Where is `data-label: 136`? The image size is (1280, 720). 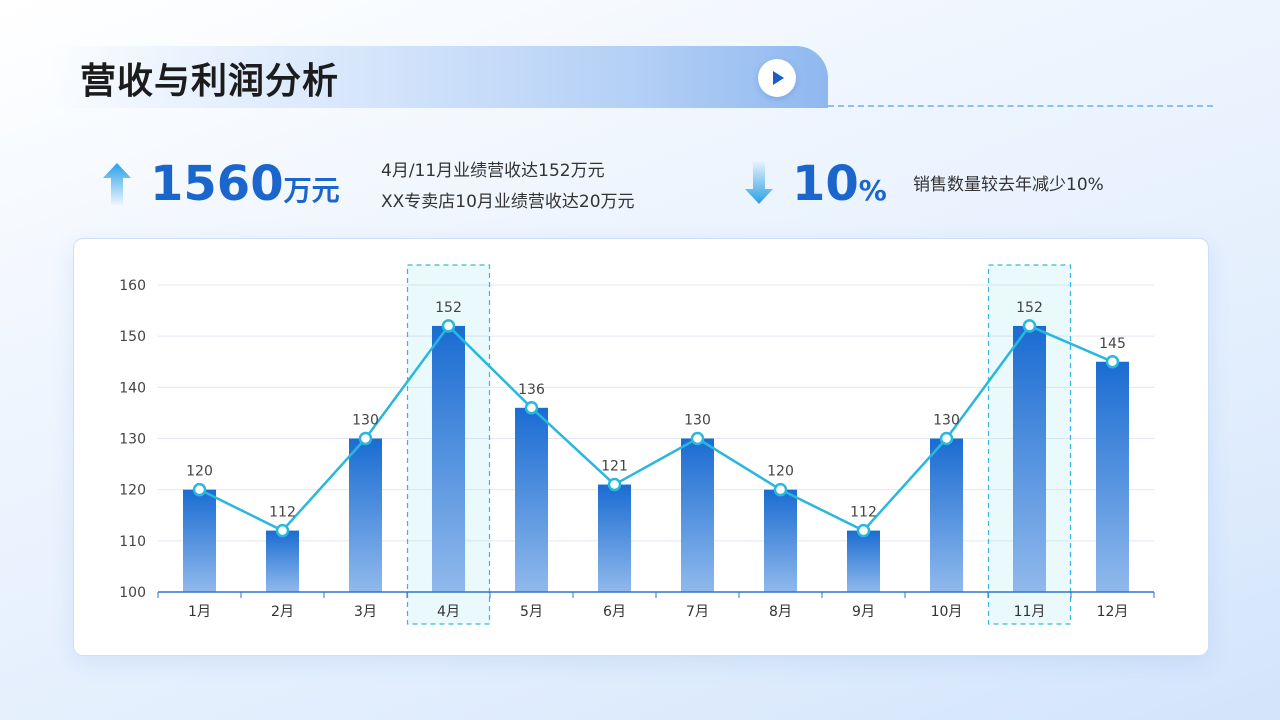 data-label: 136 is located at coordinates (531, 390).